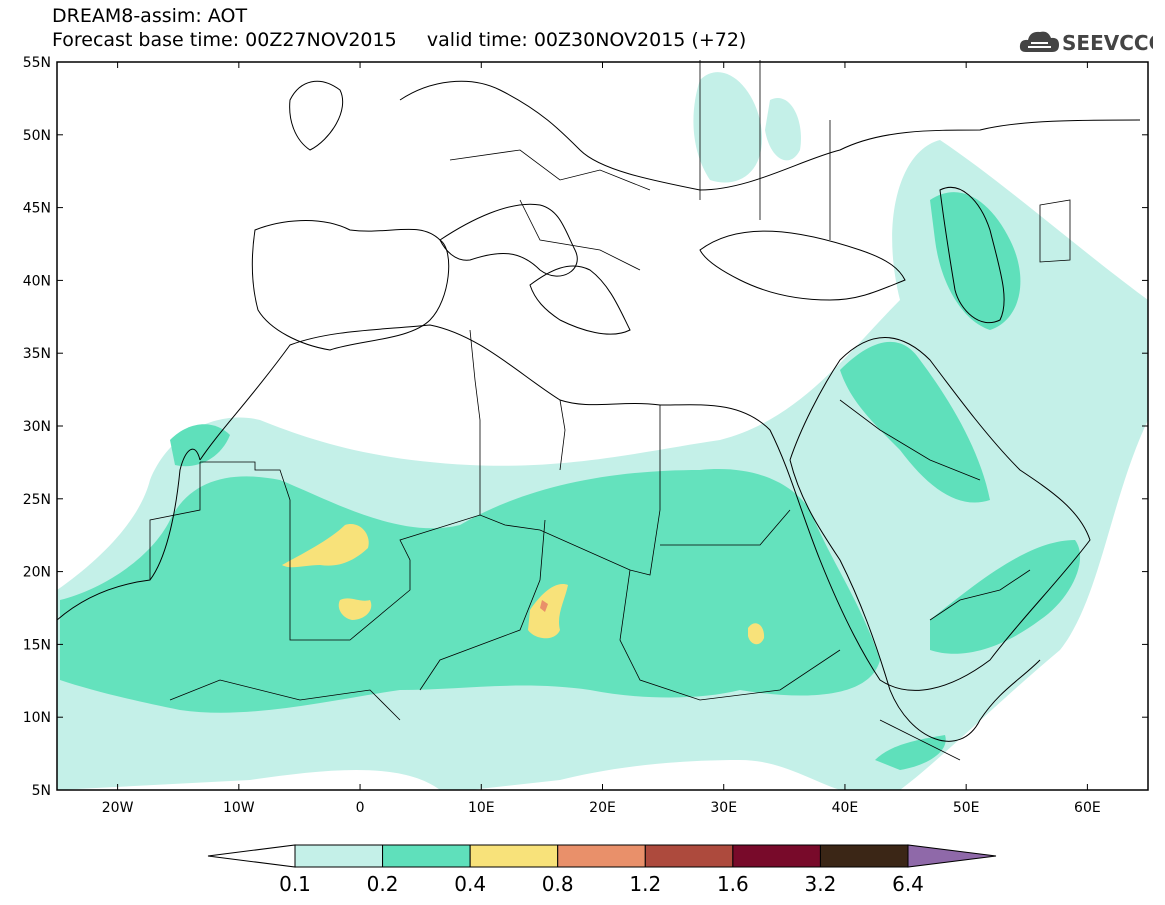 This screenshot has height=905, width=1165. I want to click on seevccc-logo: SEEVCCC, so click(1086, 43).